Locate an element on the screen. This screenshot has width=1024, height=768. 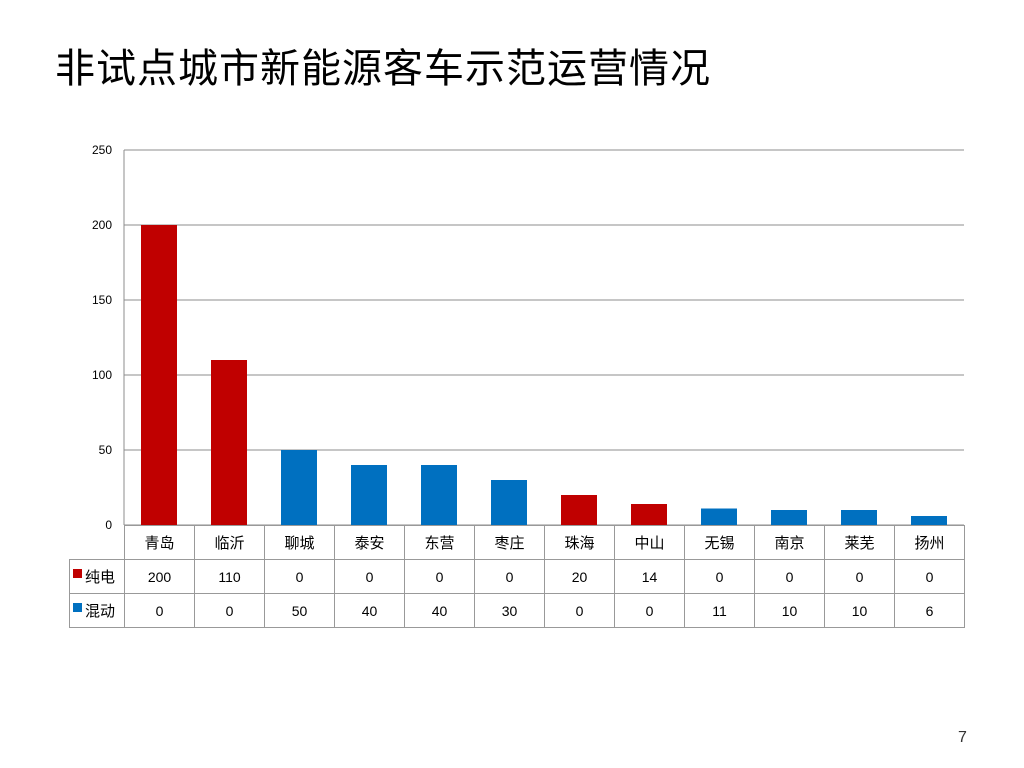
slide-title: 非试点城市新能源客车示范运营情况 is located at coordinates (383, 69).